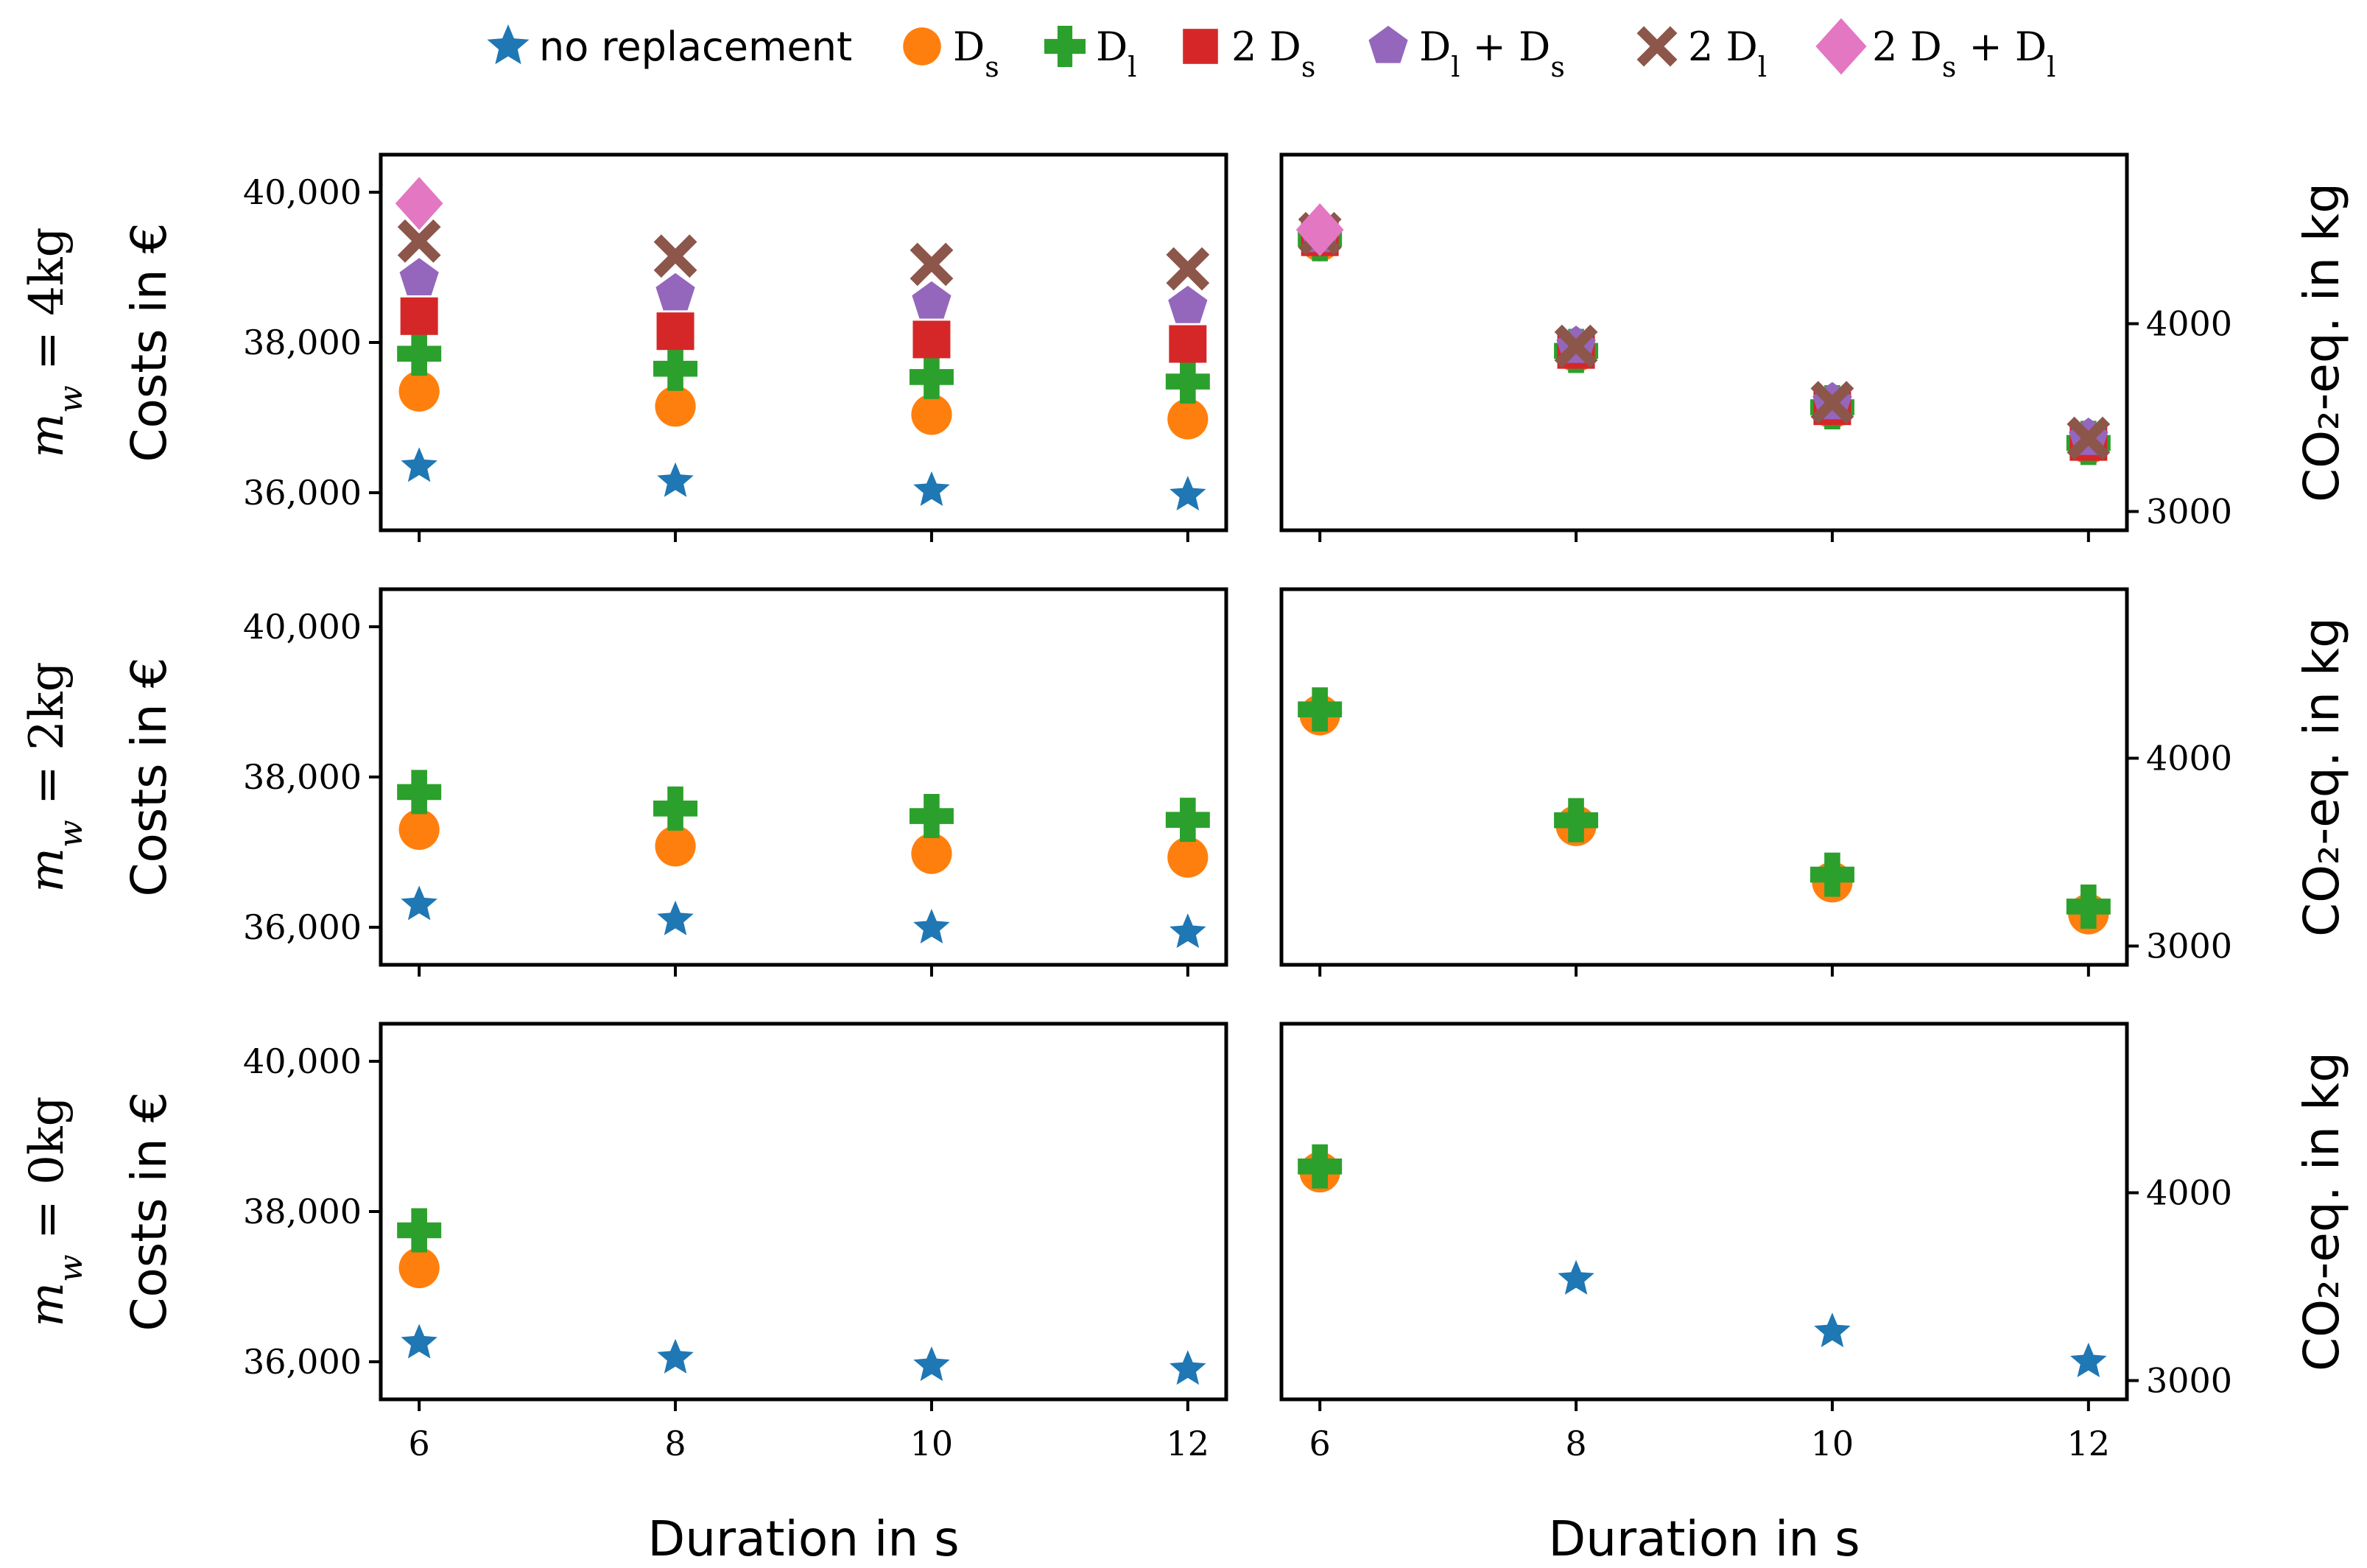 The width and height of the screenshot is (2367, 1568). What do you see at coordinates (1492, 53) in the screenshot?
I see `legend-label-dlds: Dl + Ds` at bounding box center [1492, 53].